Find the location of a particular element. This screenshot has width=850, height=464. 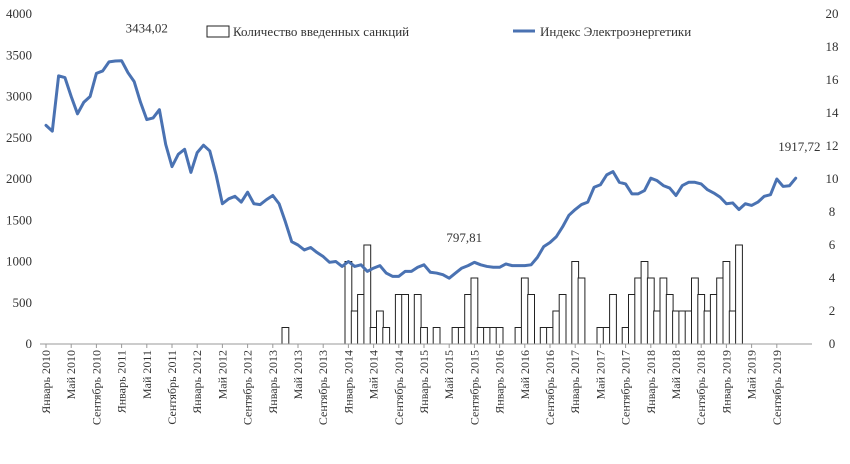

left-tick-label: 500 is located at coordinates (23, 302).